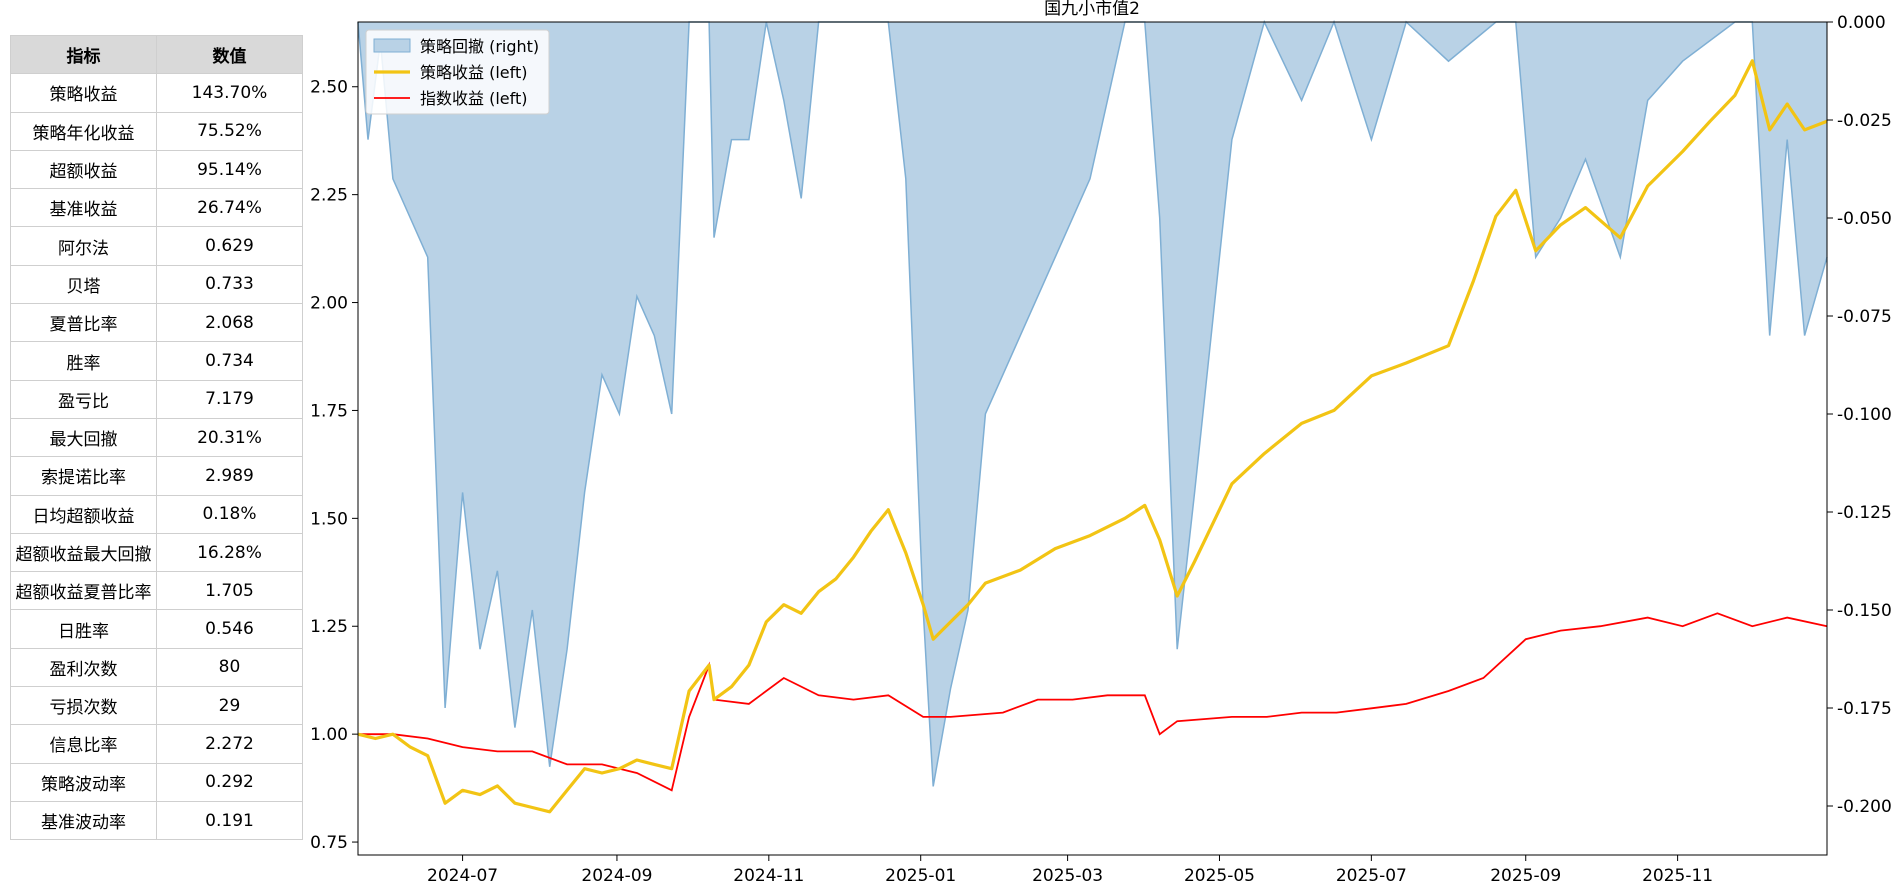 This screenshot has width=1900, height=893. I want to click on x-tick-label: 2024-07, so click(462, 876).